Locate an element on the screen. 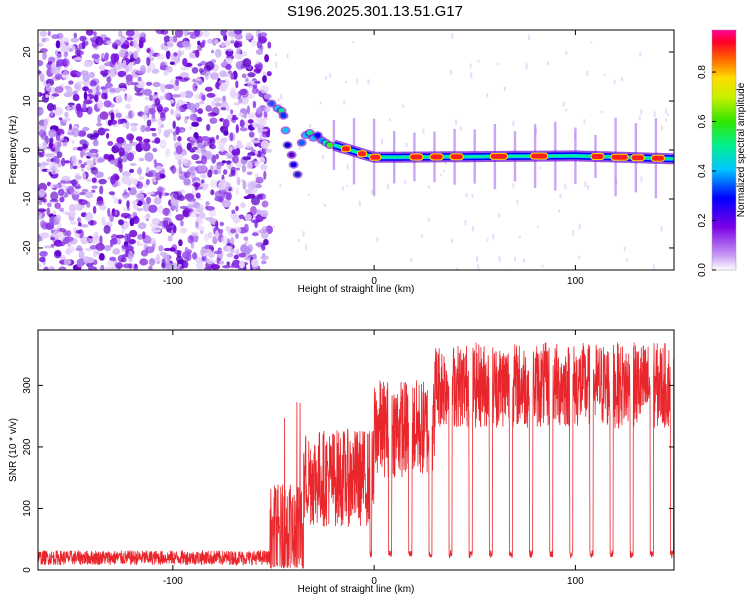 The height and width of the screenshot is (600, 750). x-tick-label: -100 is located at coordinates (173, 281).